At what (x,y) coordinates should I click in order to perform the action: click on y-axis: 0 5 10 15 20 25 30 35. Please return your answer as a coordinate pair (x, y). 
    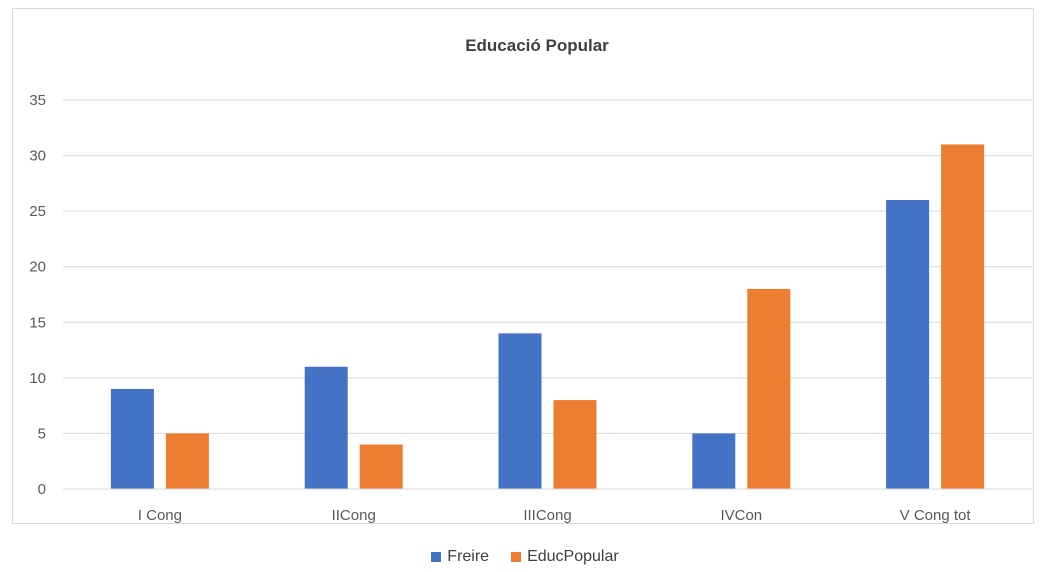
    Looking at the image, I should click on (37, 295).